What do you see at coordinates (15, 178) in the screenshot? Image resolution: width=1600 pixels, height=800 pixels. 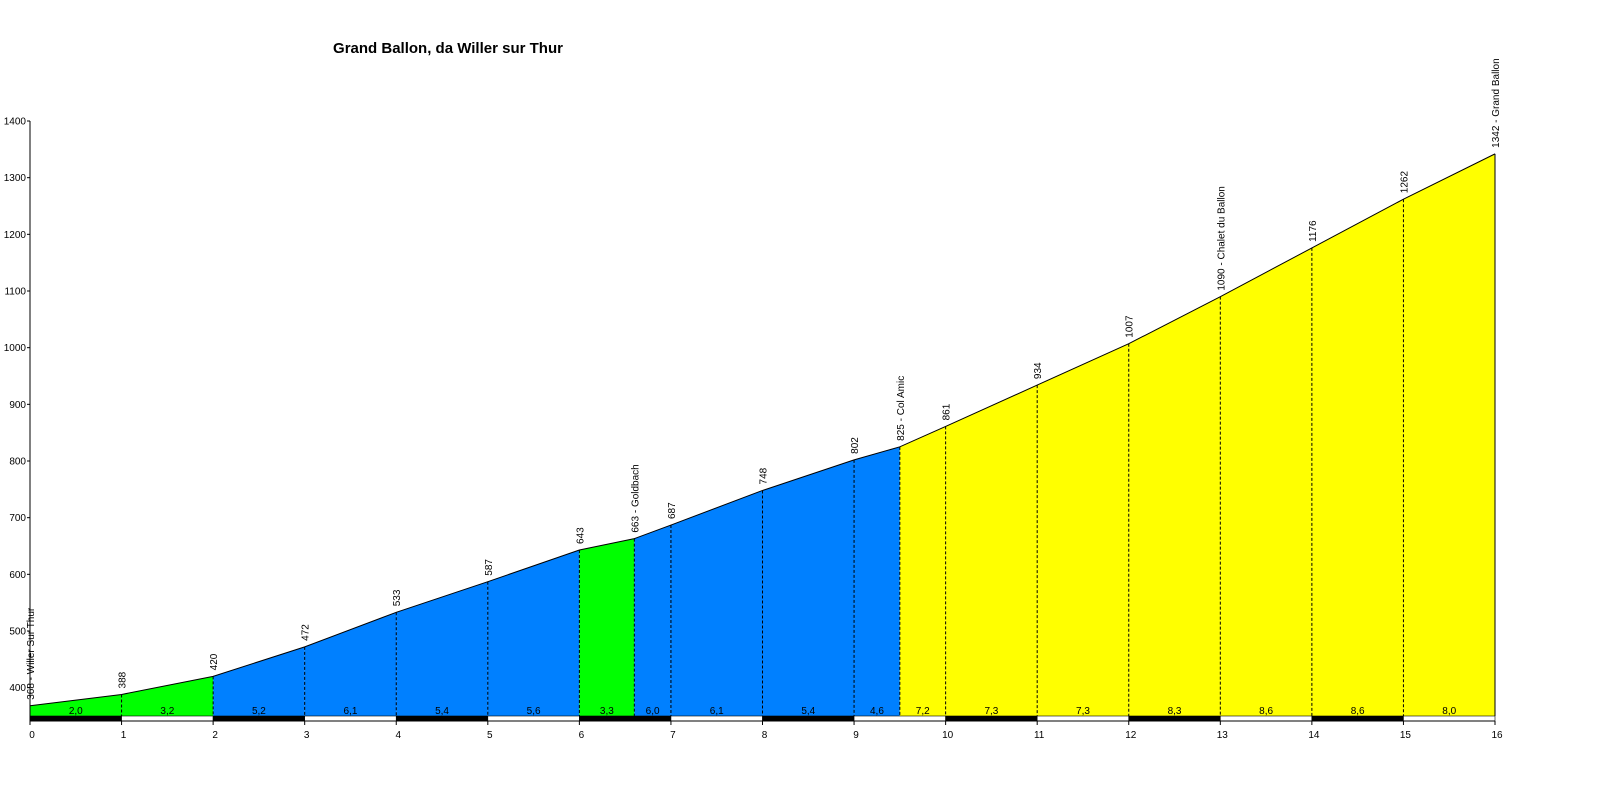 I see `y-tick-label: 1300` at bounding box center [15, 178].